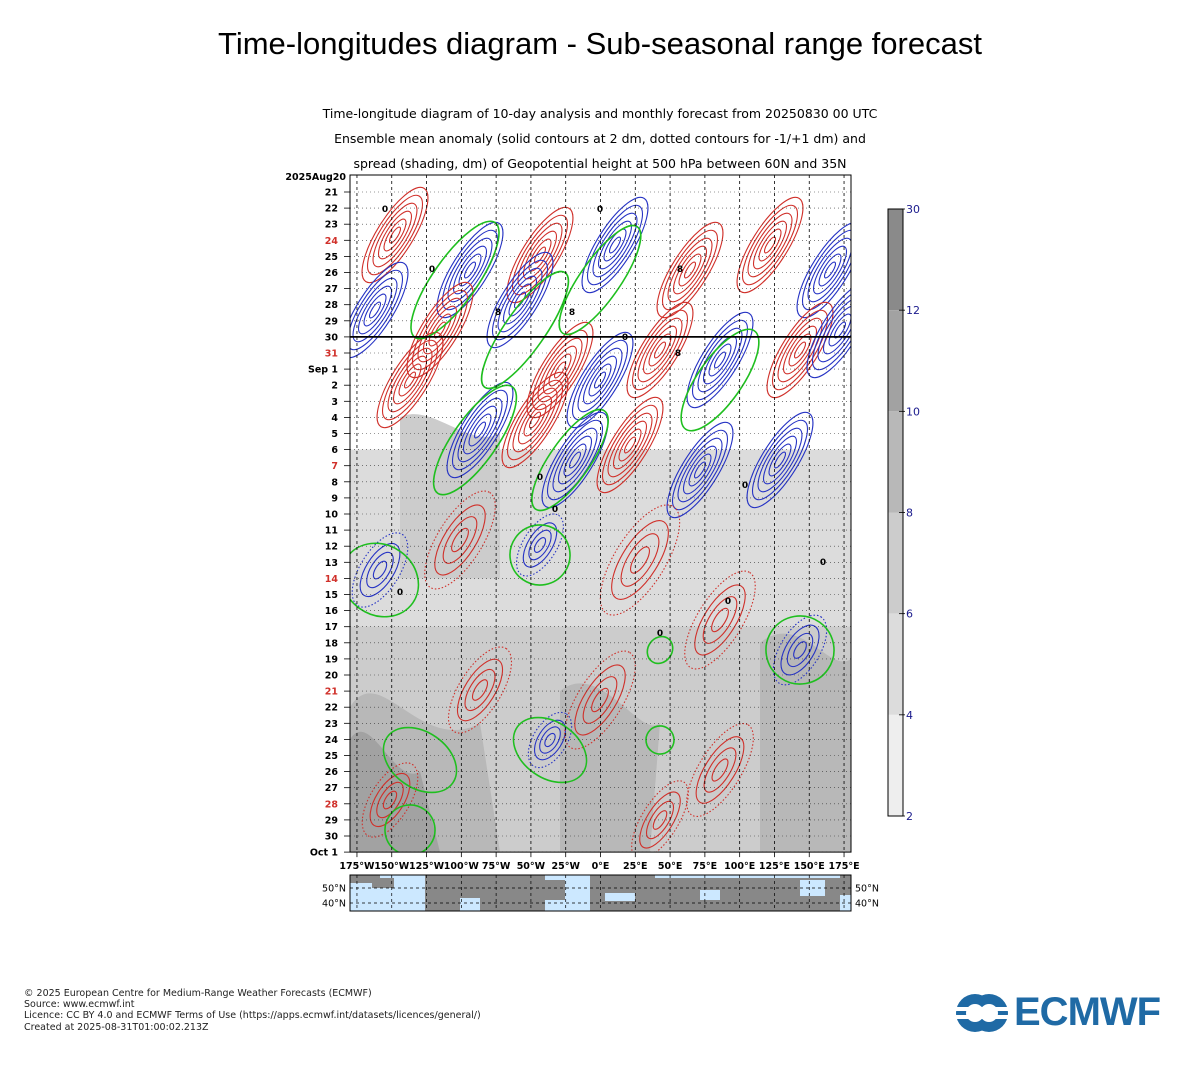 The height and width of the screenshot is (1080, 1200). Describe the element at coordinates (334, 498) in the screenshot. I see `y-axis-tick-label: 9` at that location.